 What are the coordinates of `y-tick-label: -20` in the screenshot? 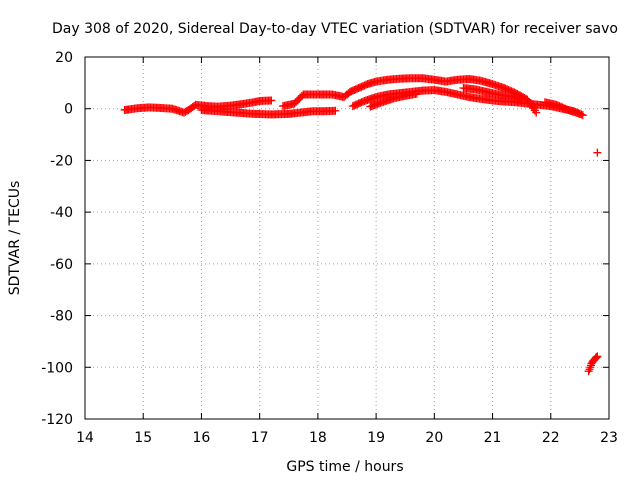 It's located at (61, 161).